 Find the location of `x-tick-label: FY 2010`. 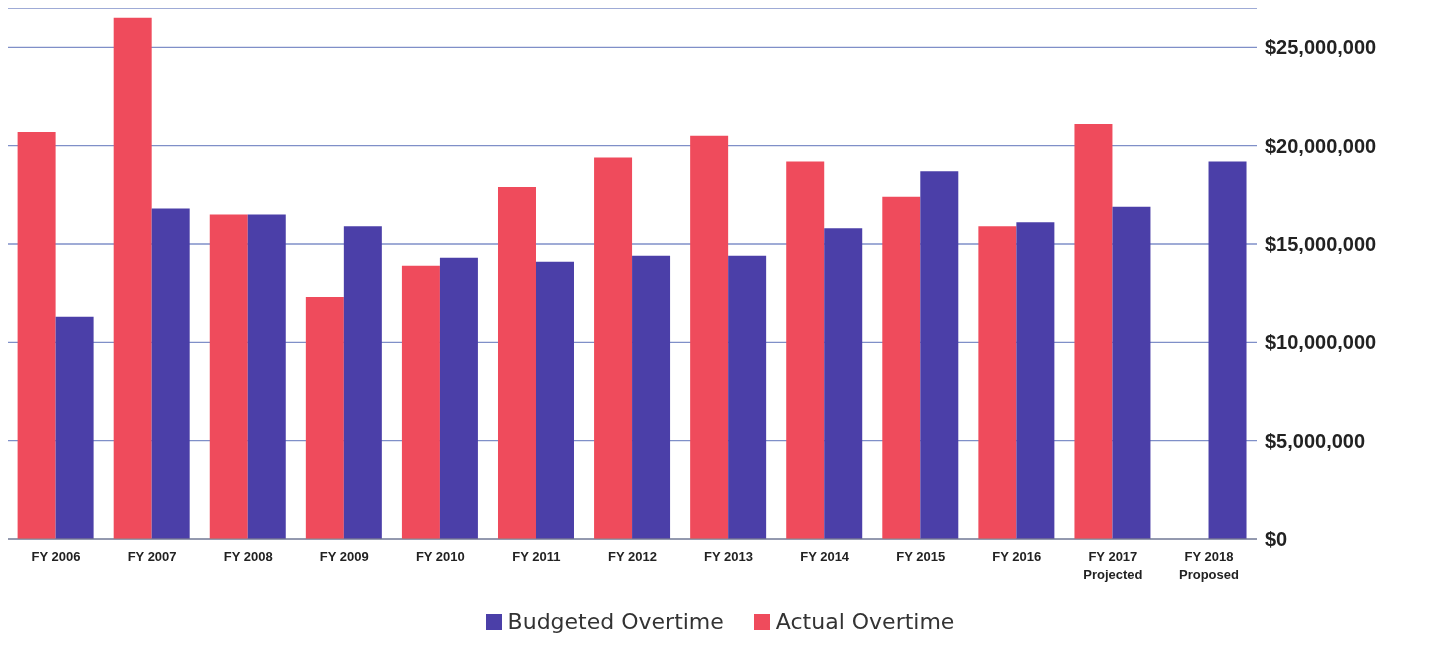

x-tick-label: FY 2010 is located at coordinates (440, 556).